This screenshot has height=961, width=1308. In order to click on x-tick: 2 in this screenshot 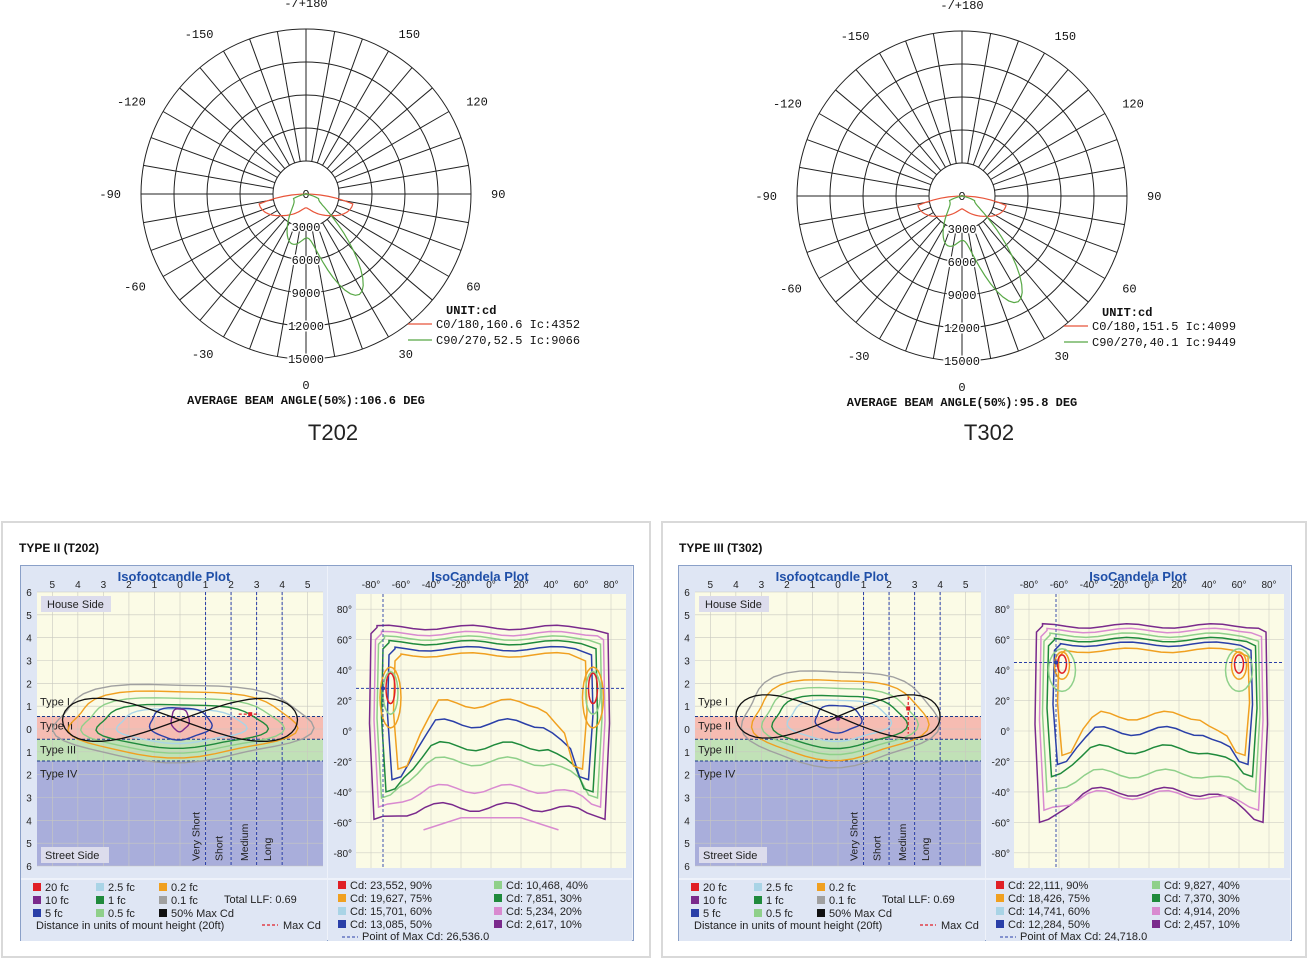, I will do `click(231, 585)`.